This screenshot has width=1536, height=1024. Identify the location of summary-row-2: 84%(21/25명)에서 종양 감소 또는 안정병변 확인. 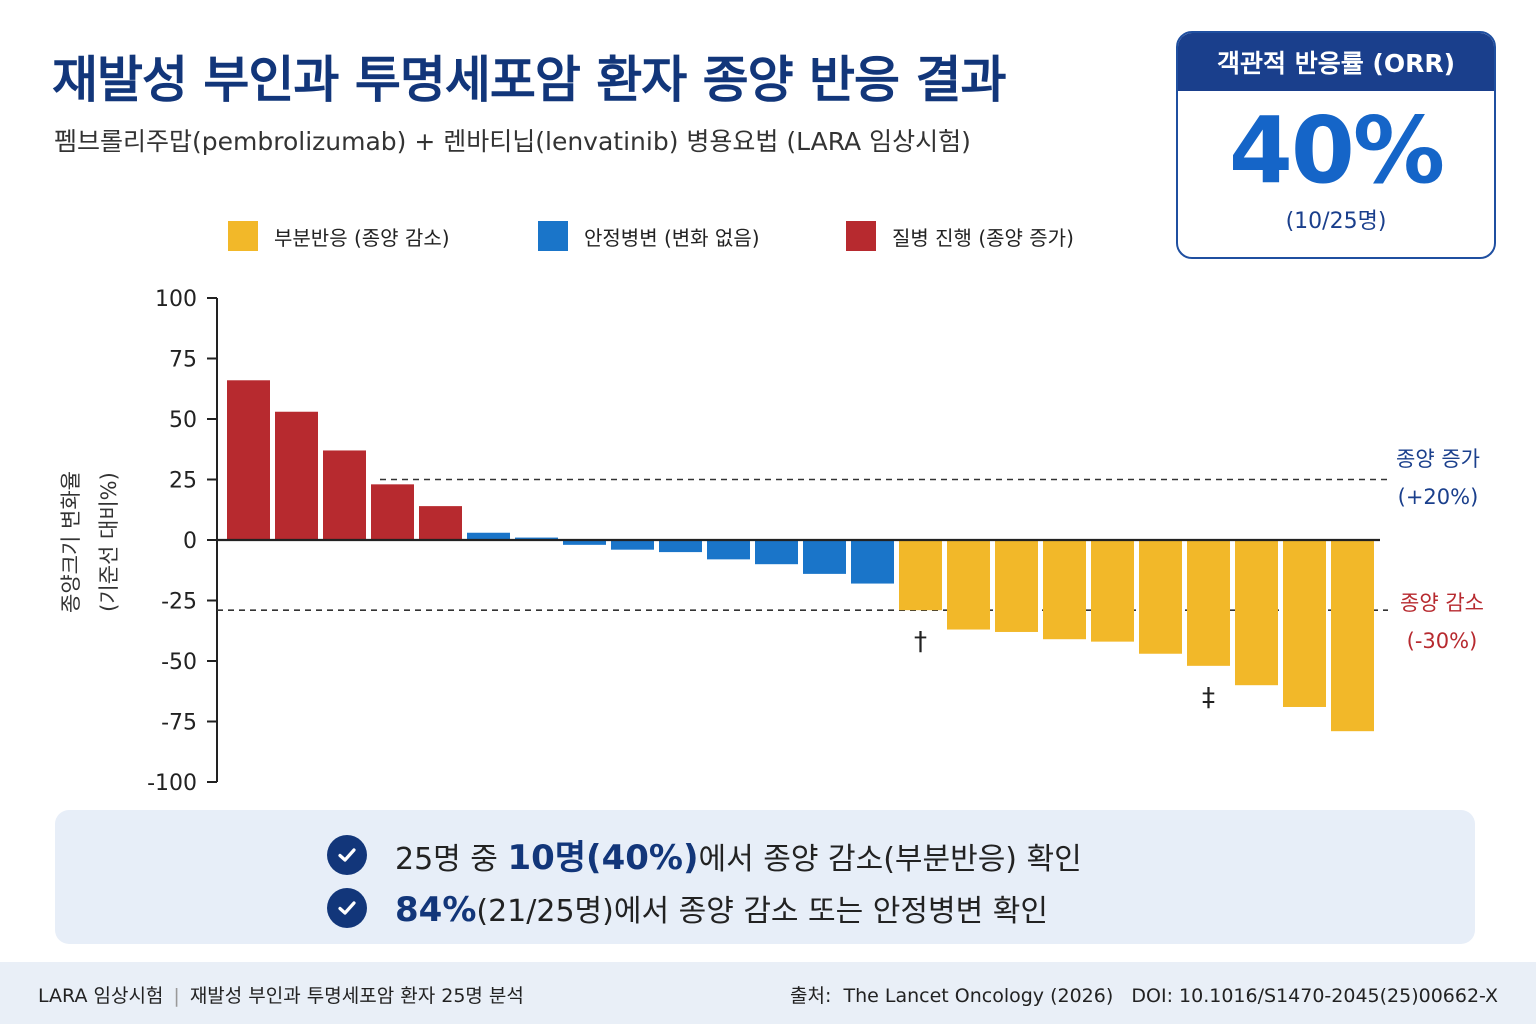
(687, 908).